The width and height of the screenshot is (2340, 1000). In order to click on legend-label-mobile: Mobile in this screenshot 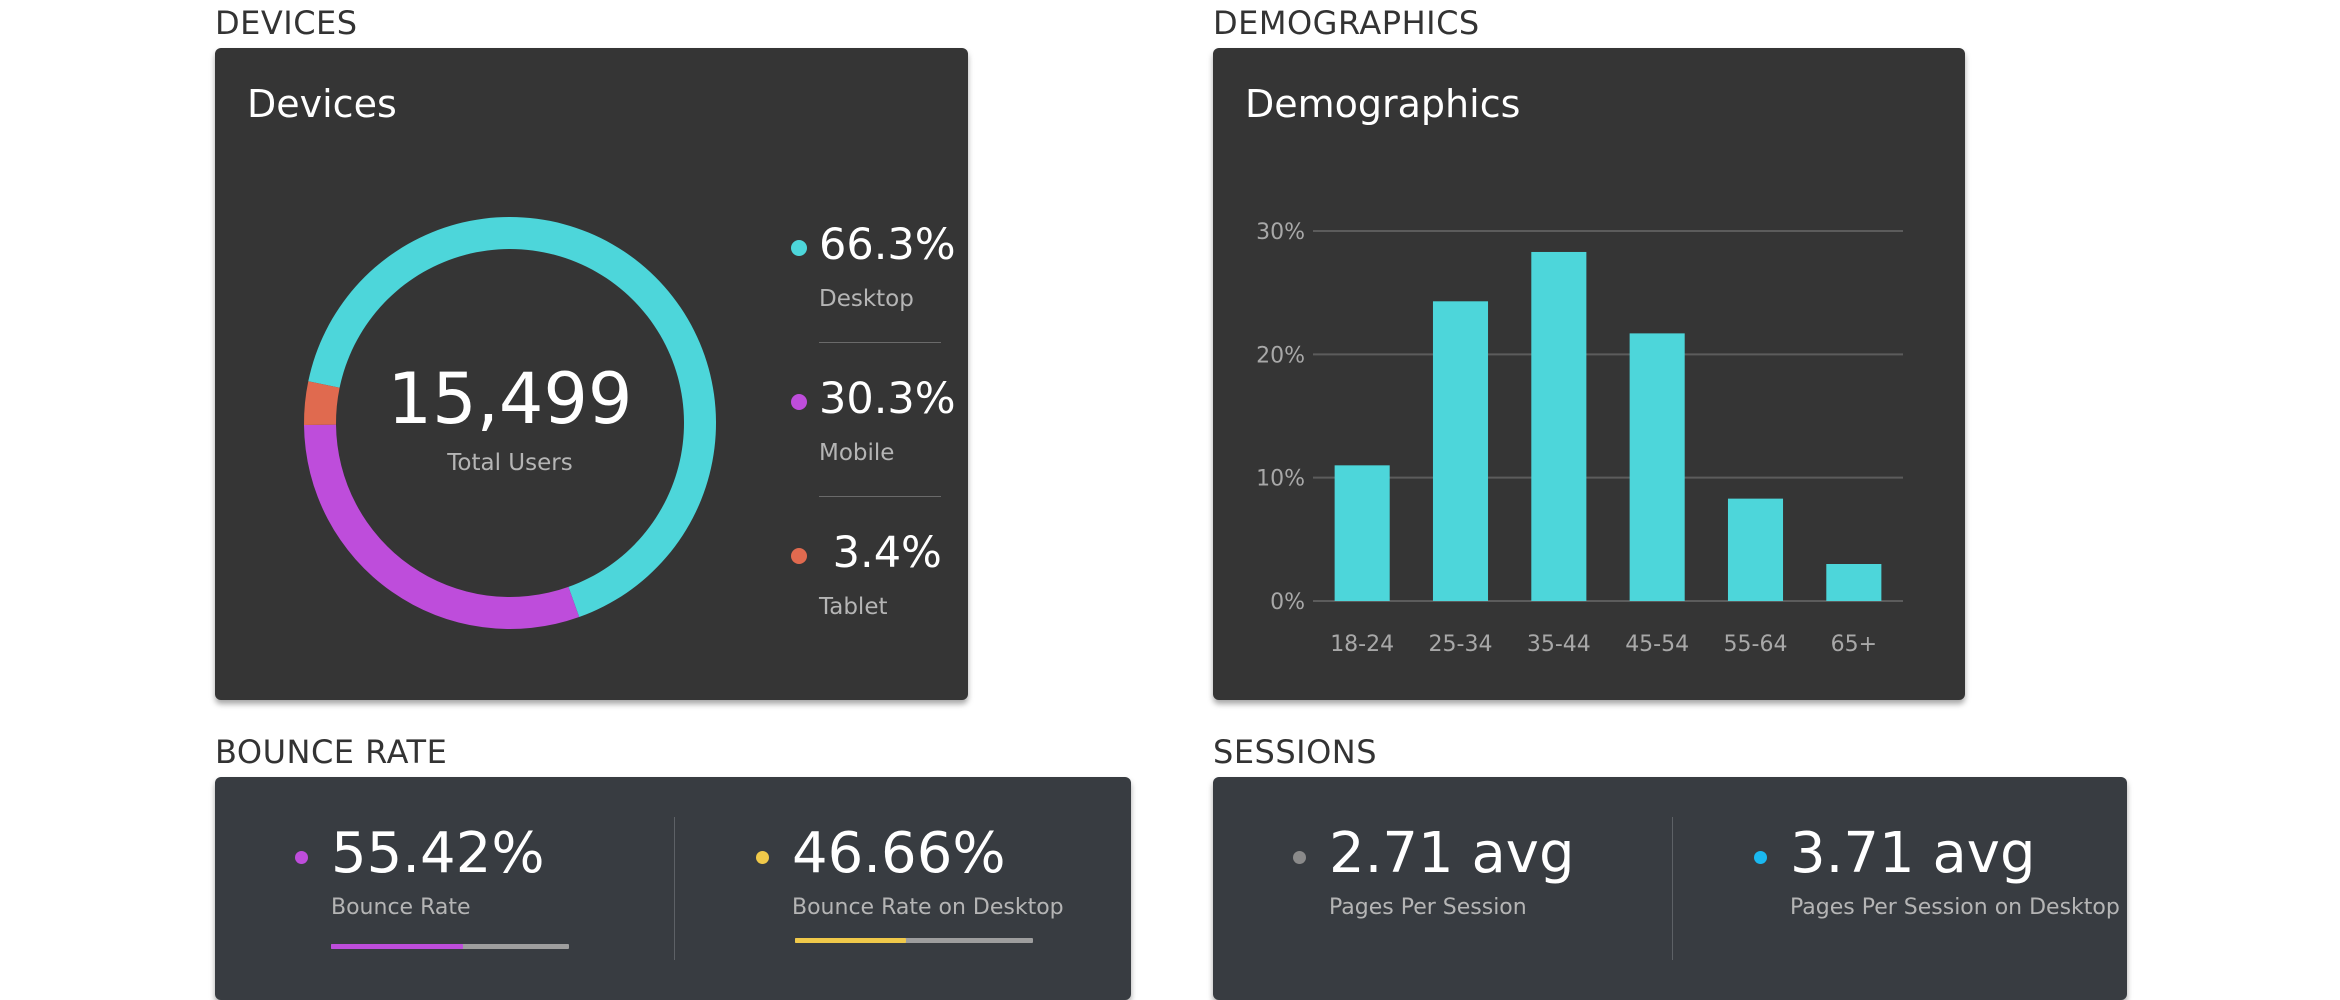, I will do `click(857, 453)`.